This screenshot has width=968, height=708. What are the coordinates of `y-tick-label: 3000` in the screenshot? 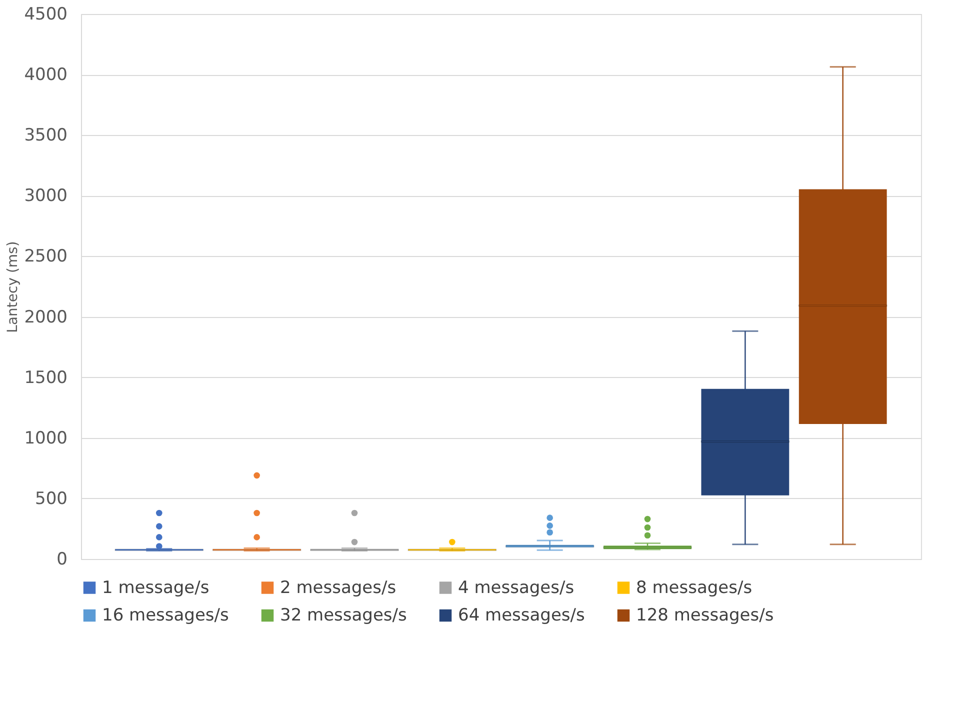 It's located at (46, 196).